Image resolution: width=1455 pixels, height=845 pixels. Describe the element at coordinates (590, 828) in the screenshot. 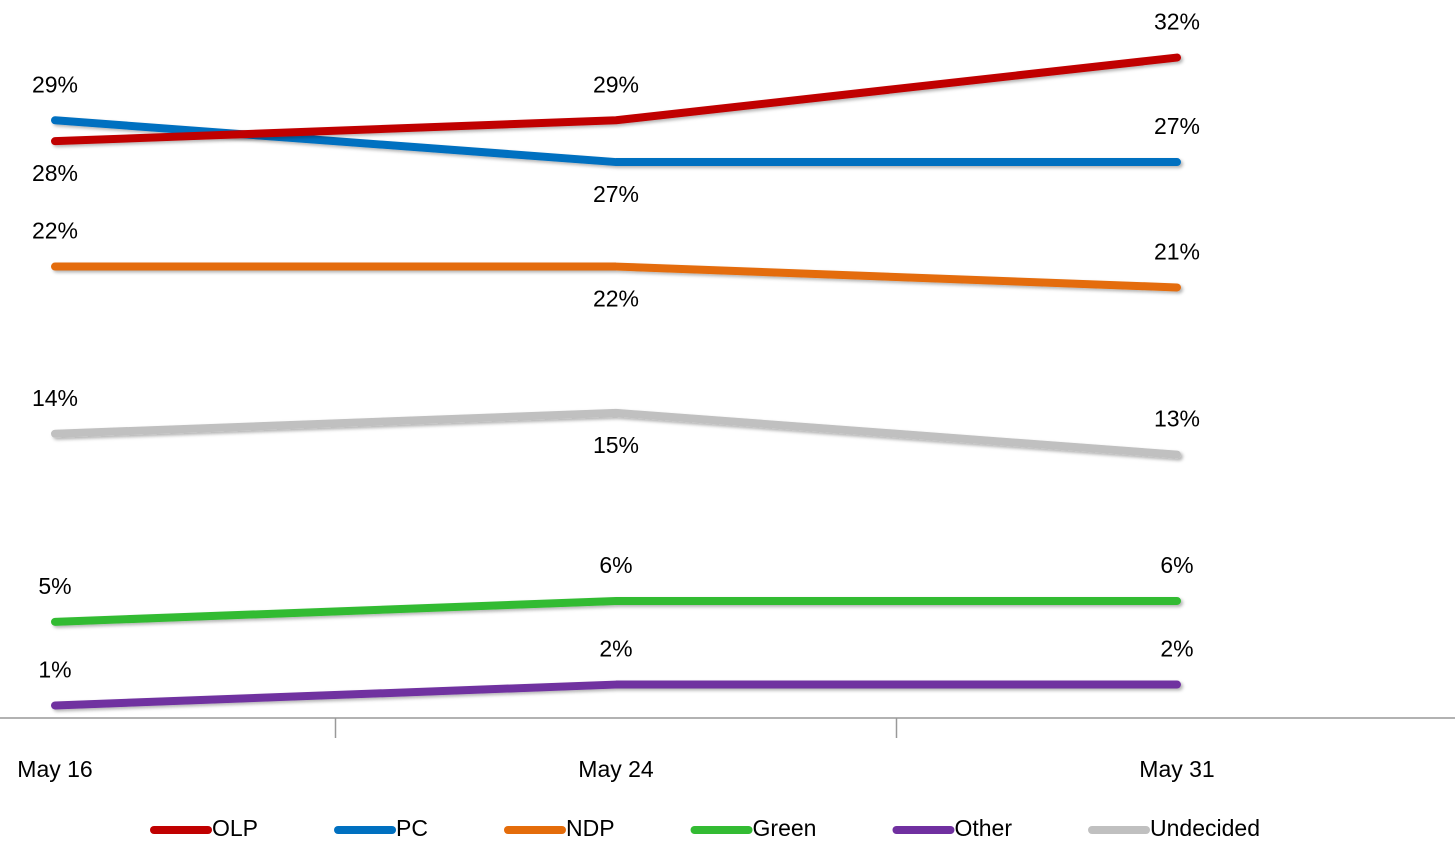

I see `legend-label: NDP` at that location.